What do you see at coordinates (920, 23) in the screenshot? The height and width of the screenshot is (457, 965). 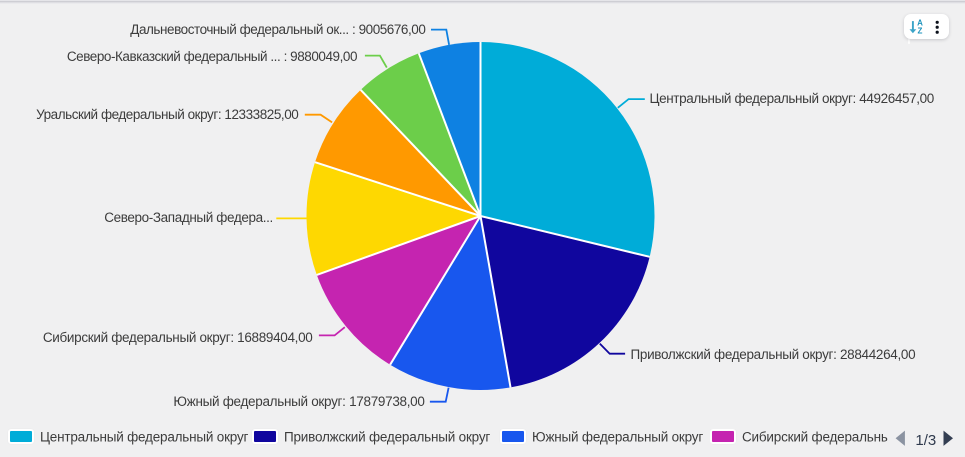 I see `svg-text: A` at bounding box center [920, 23].